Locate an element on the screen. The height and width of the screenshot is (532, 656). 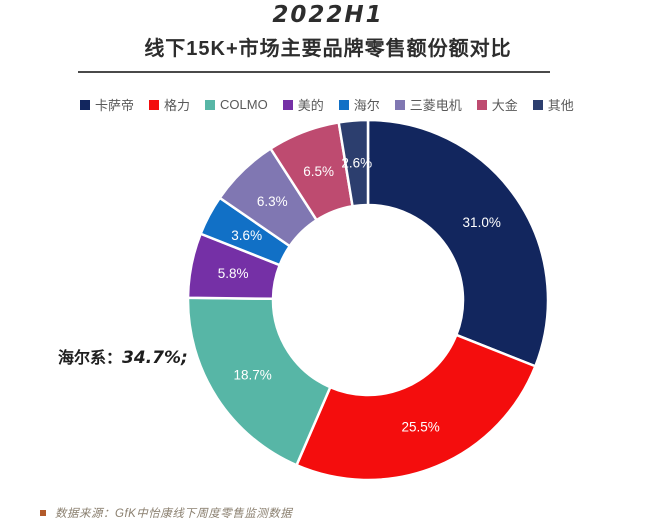
legend-label: COLMO is located at coordinates (244, 104).